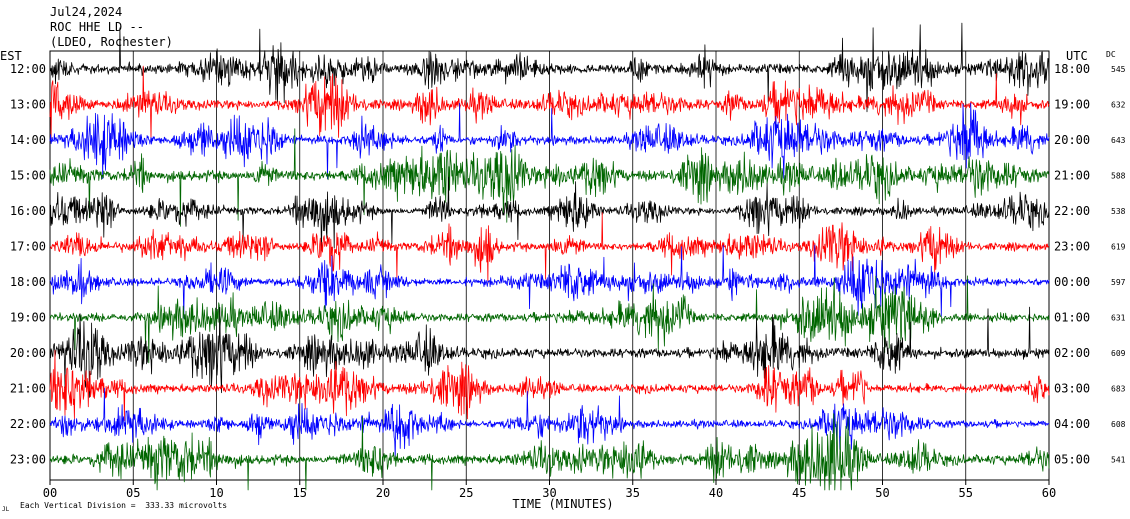 This screenshot has width=1130, height=519. Describe the element at coordinates (882, 493) in the screenshot. I see `x-tick-label-10: 50` at that location.